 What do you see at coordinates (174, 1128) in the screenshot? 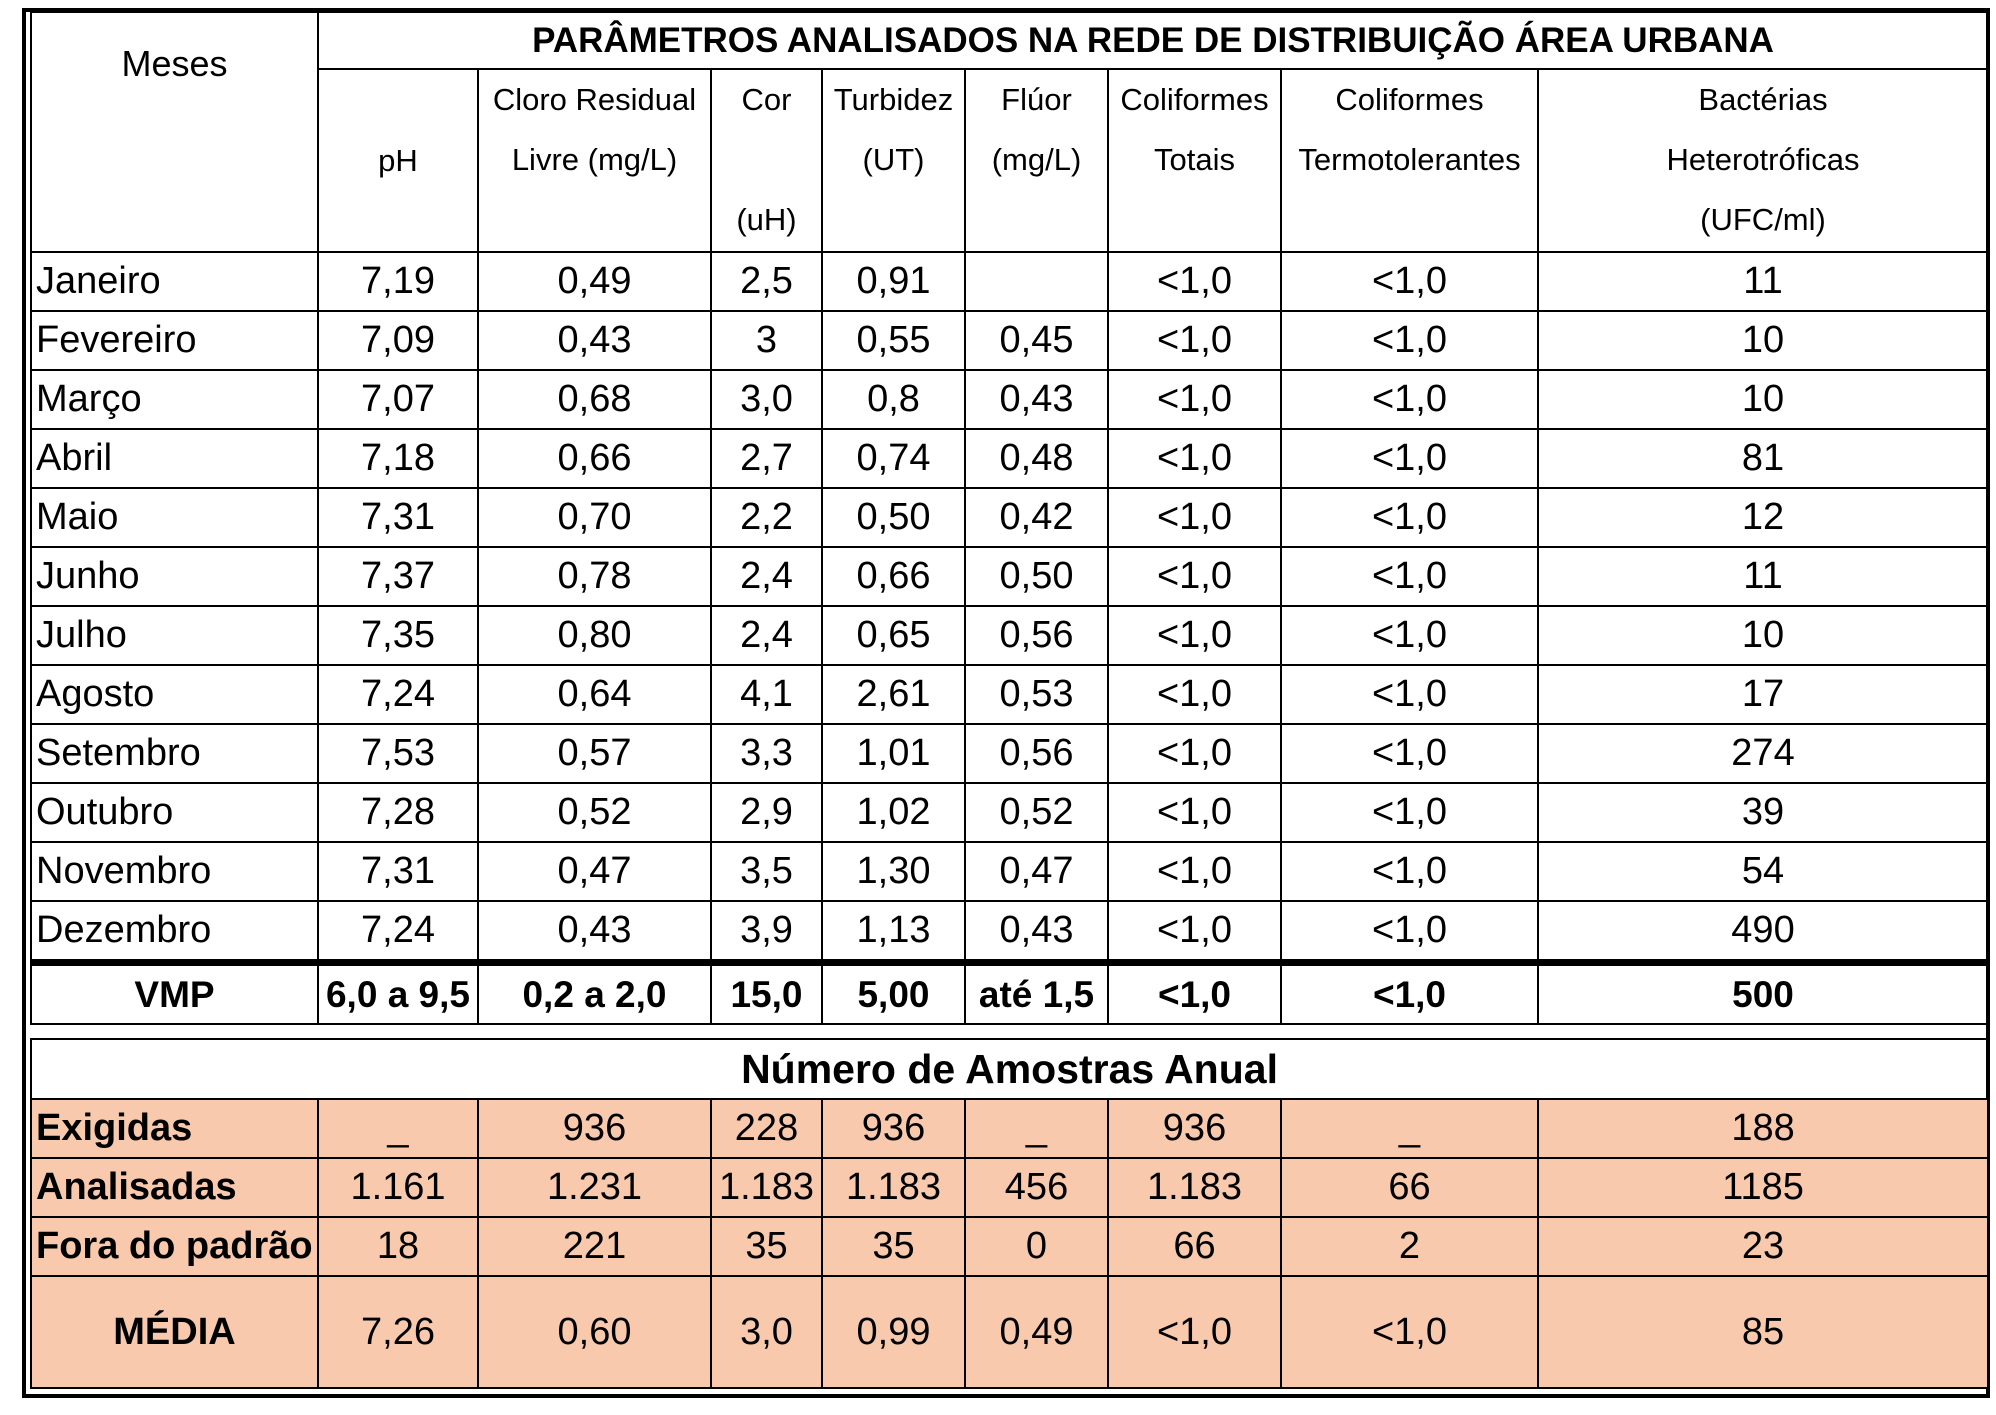
I see `sample-label: Exigidas` at bounding box center [174, 1128].